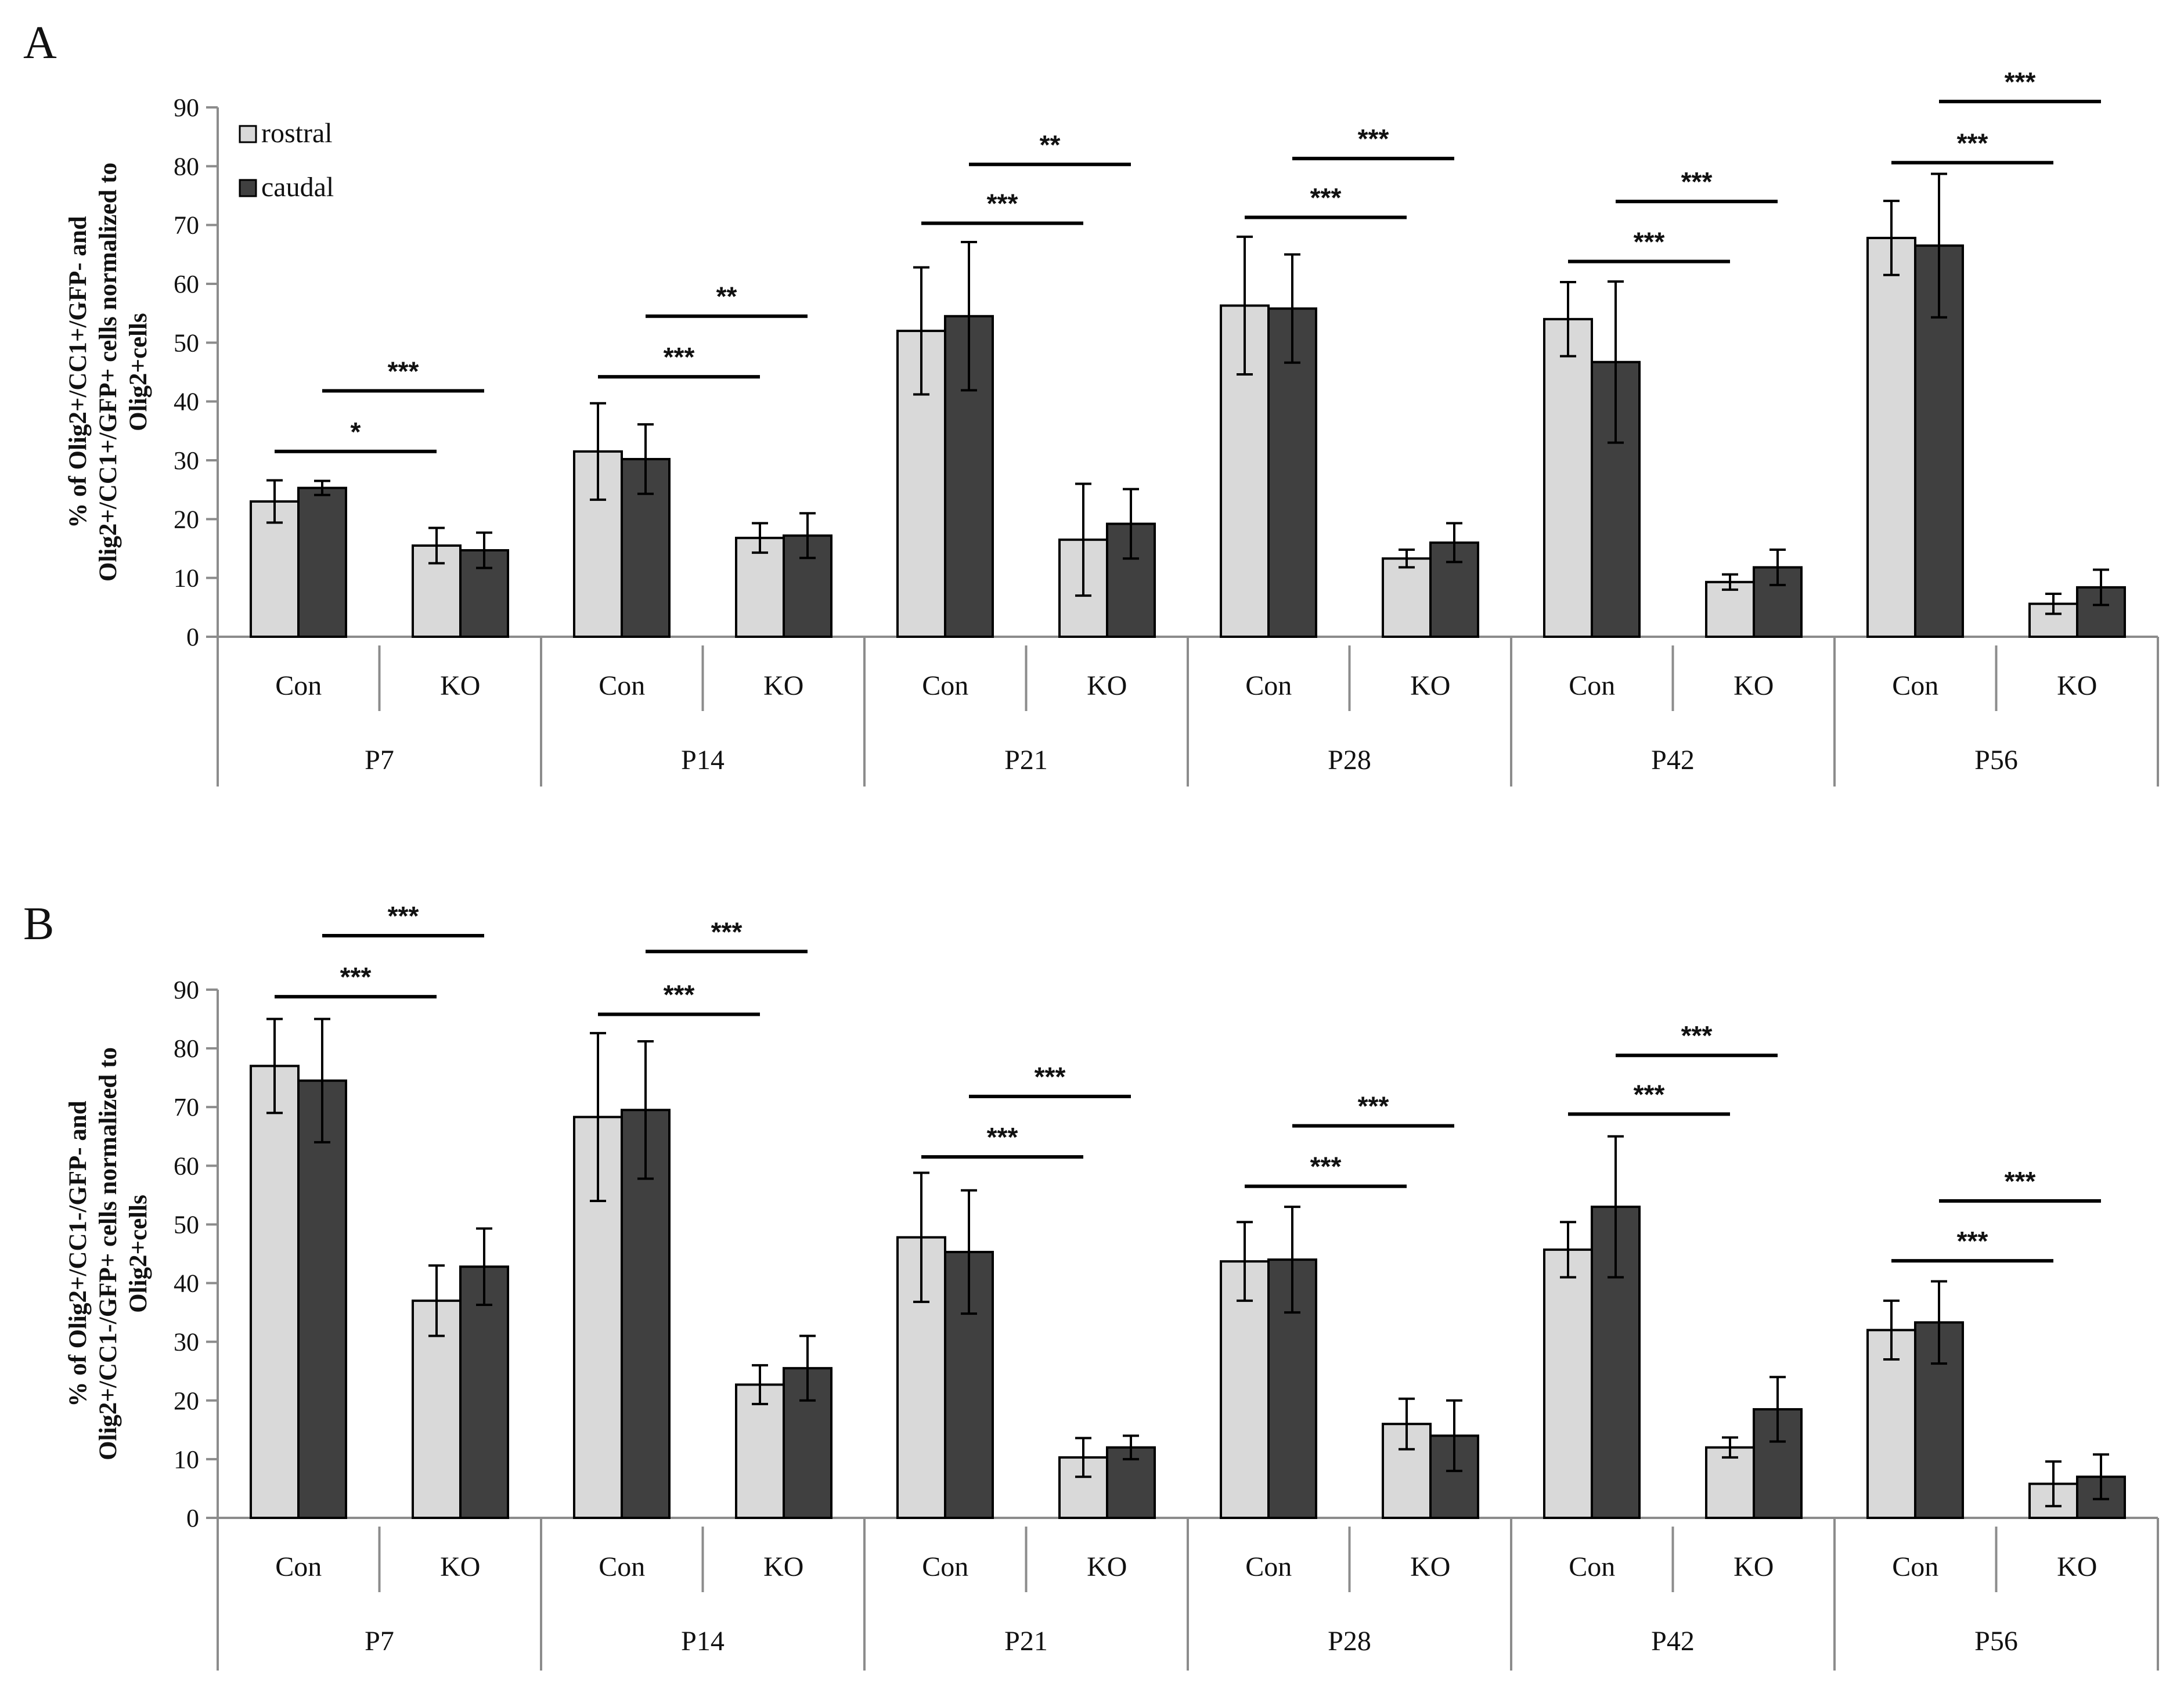 The image size is (2184, 1692). What do you see at coordinates (297, 133) in the screenshot?
I see `legend-label: rostral` at bounding box center [297, 133].